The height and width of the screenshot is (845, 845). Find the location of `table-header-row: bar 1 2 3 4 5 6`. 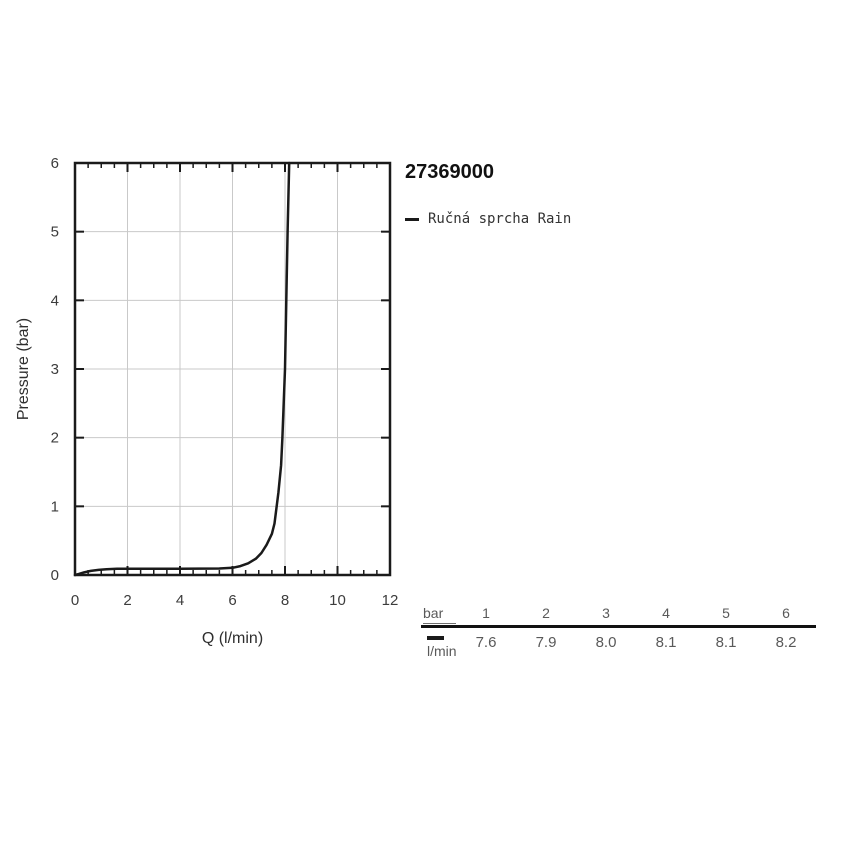

table-header-row: bar 1 2 3 4 5 6 is located at coordinates (618, 614).